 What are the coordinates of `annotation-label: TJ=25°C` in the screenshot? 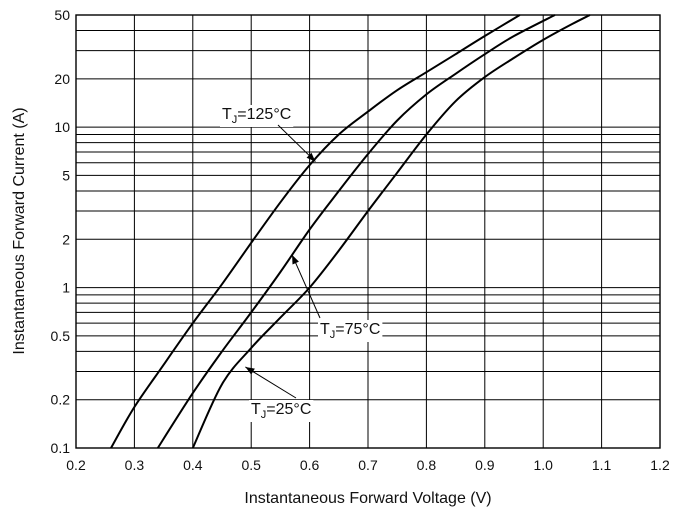 It's located at (281, 411).